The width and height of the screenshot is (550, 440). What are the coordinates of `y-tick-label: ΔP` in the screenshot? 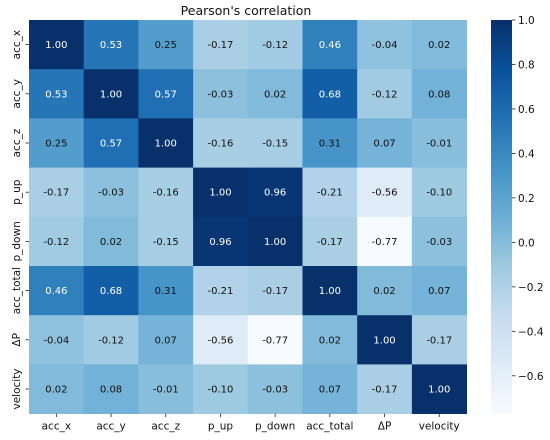 It's located at (17, 340).